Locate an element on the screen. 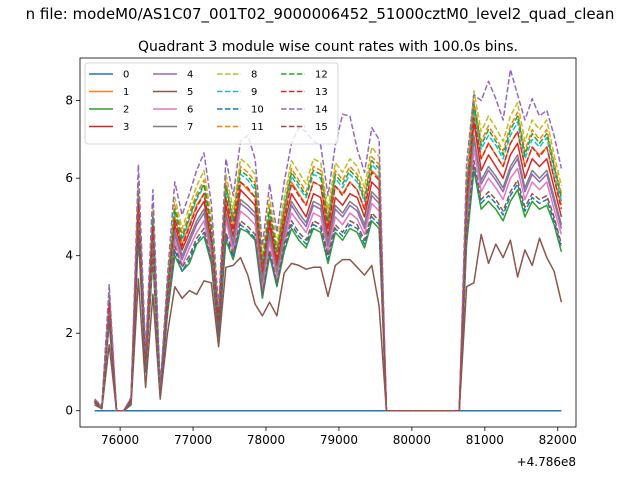  legend-entry: 10 is located at coordinates (240, 110).